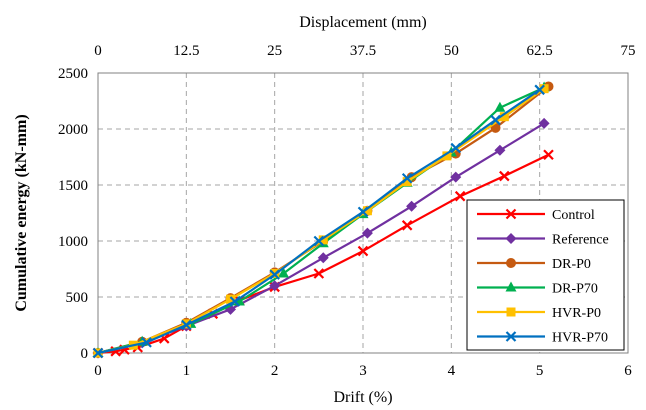  I want to click on y-axis-title: Cumulative energy (kN-mm), so click(21, 212).